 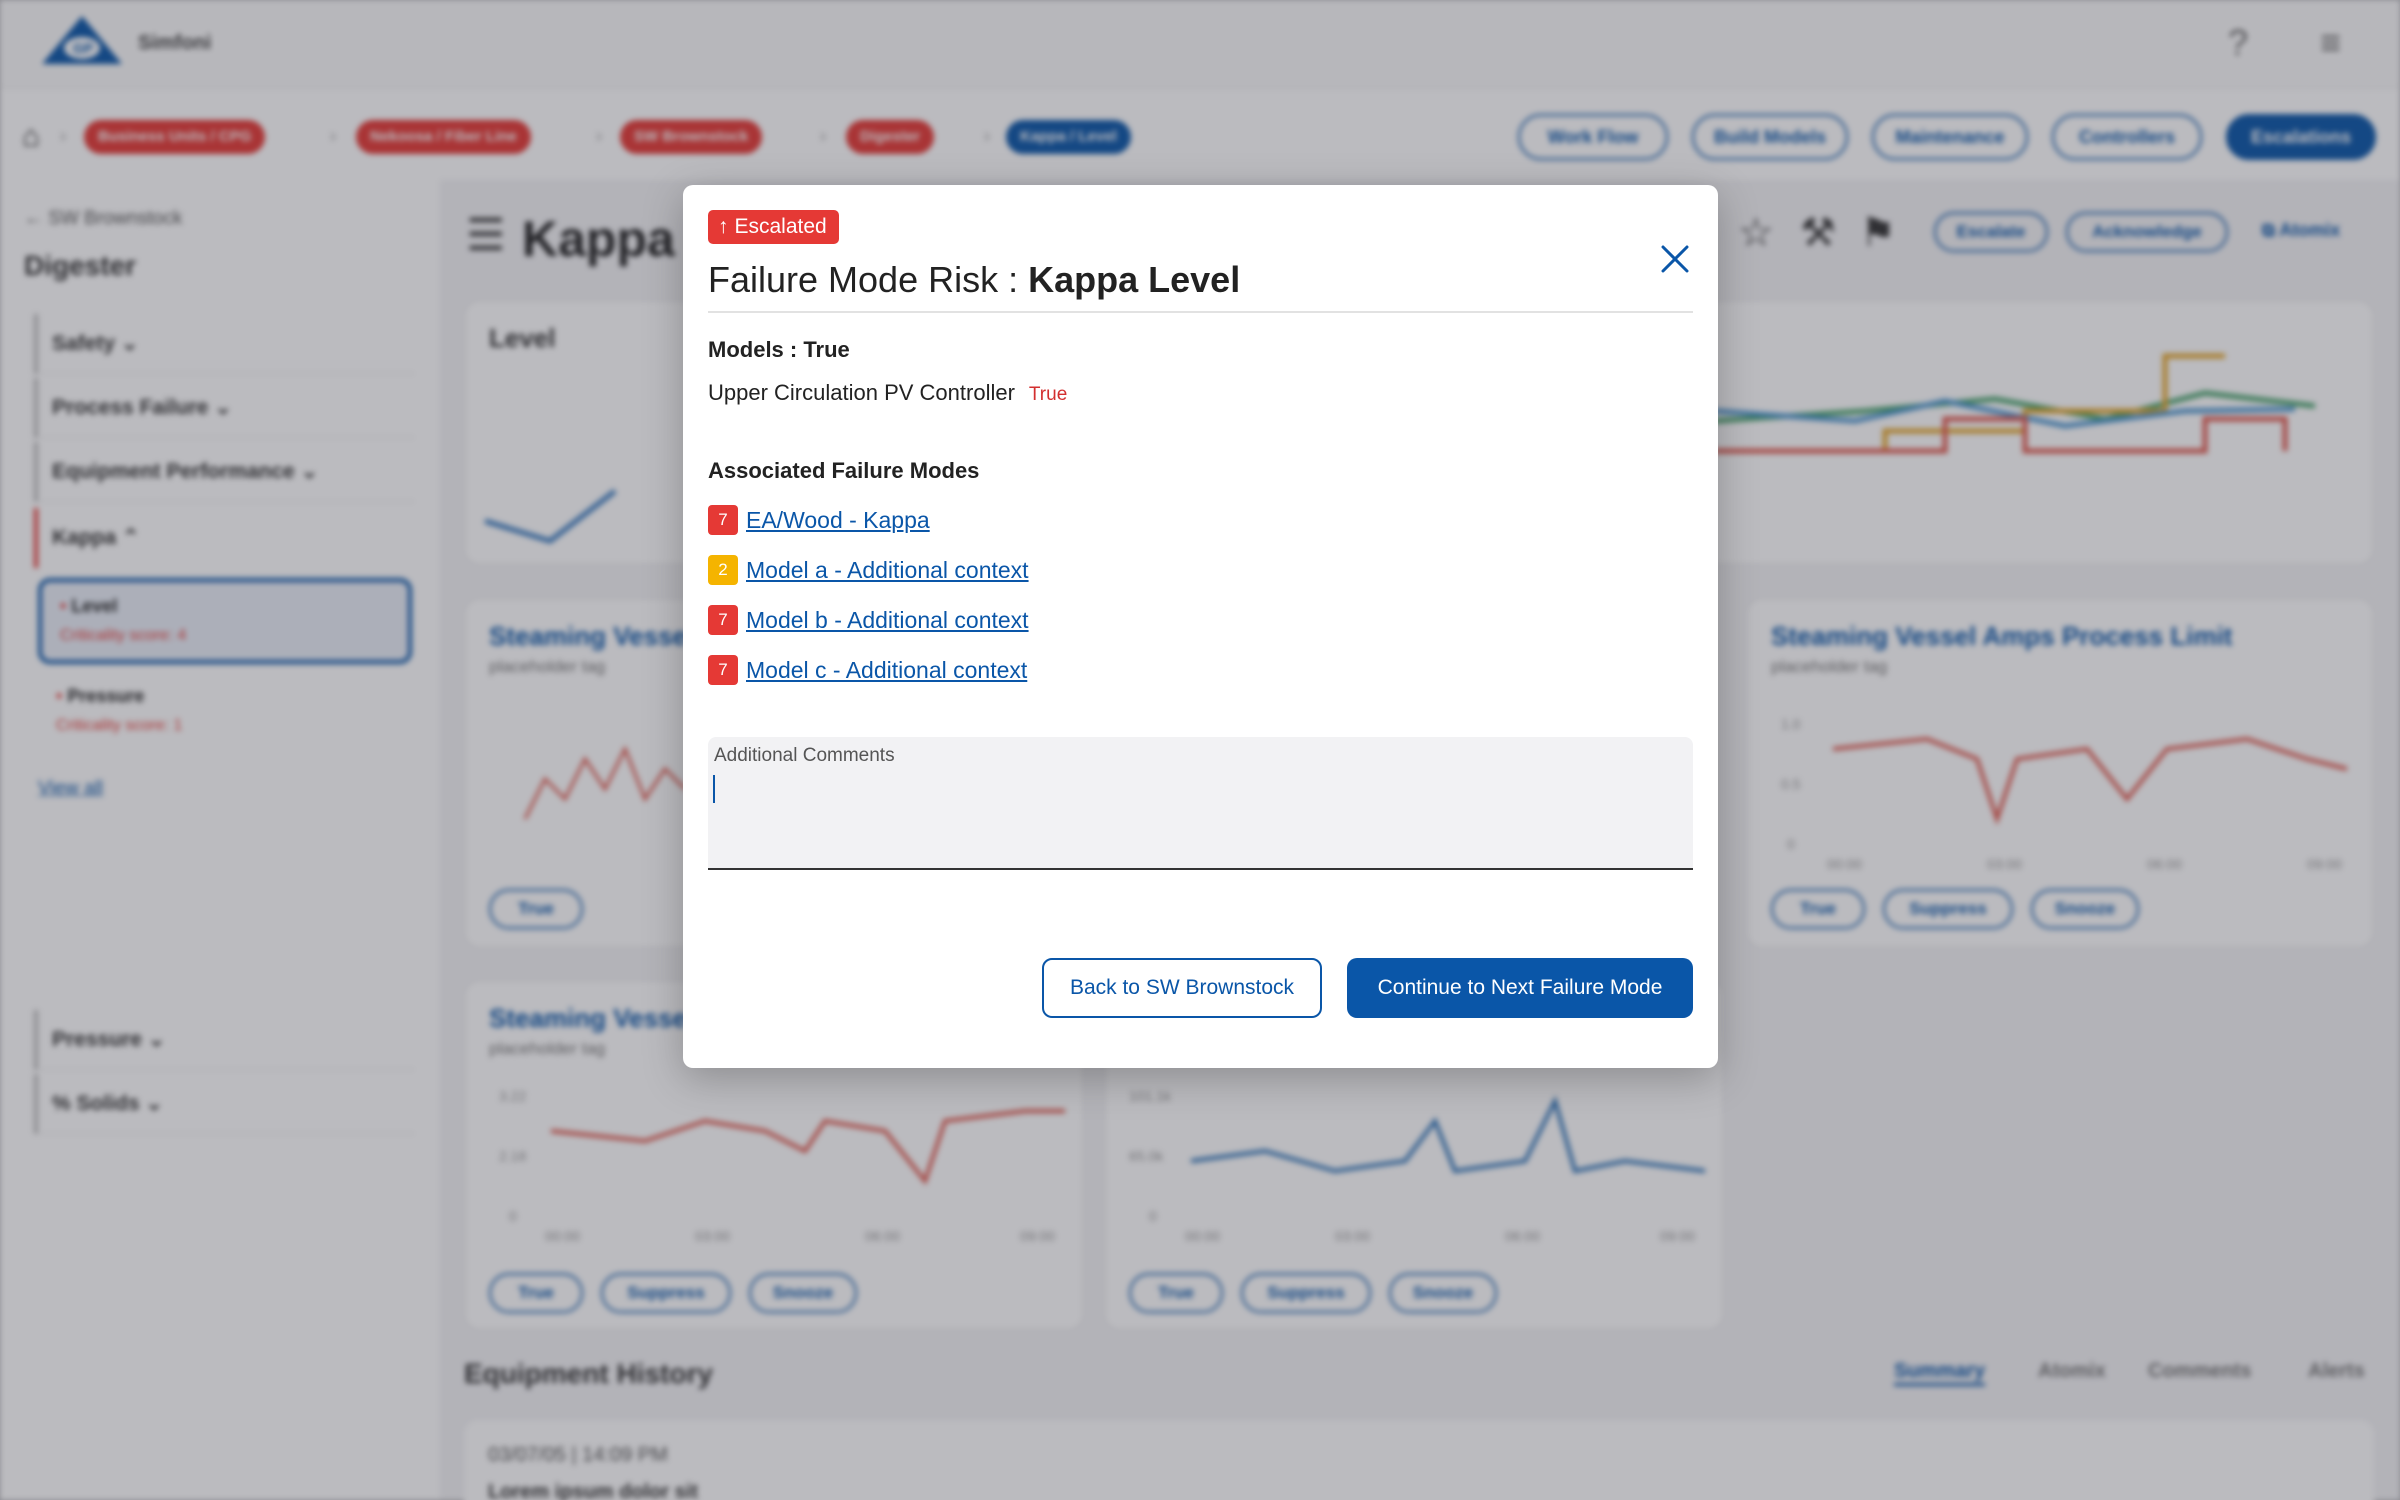 What do you see at coordinates (175, 137) in the screenshot?
I see `breadcrumb-business-units: Business Units / CPG` at bounding box center [175, 137].